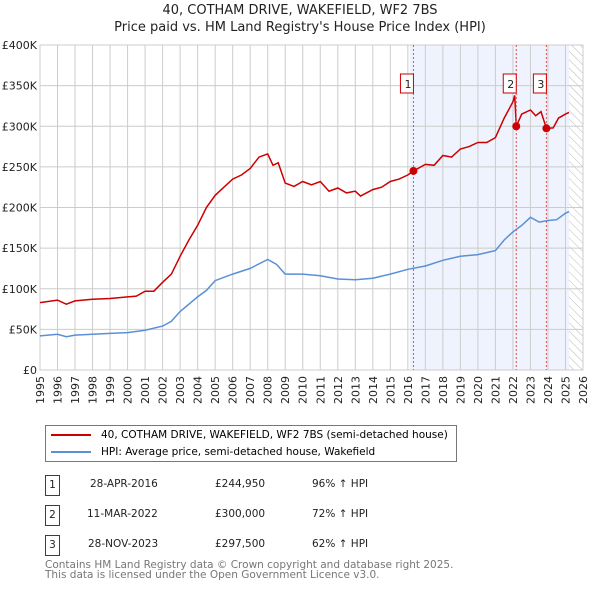 This screenshot has width=600, height=590. What do you see at coordinates (250, 390) in the screenshot?
I see `x-tick-label: 2007` at bounding box center [250, 390].